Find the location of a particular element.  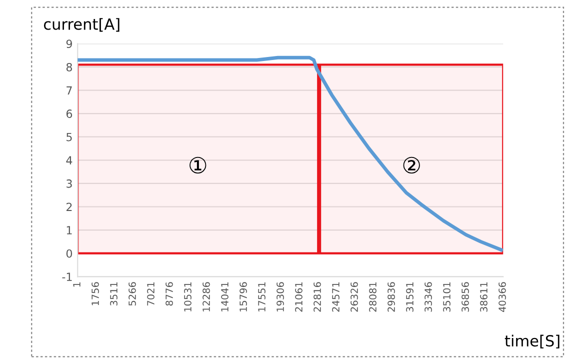

y-tick-label: 1 is located at coordinates (69, 230).